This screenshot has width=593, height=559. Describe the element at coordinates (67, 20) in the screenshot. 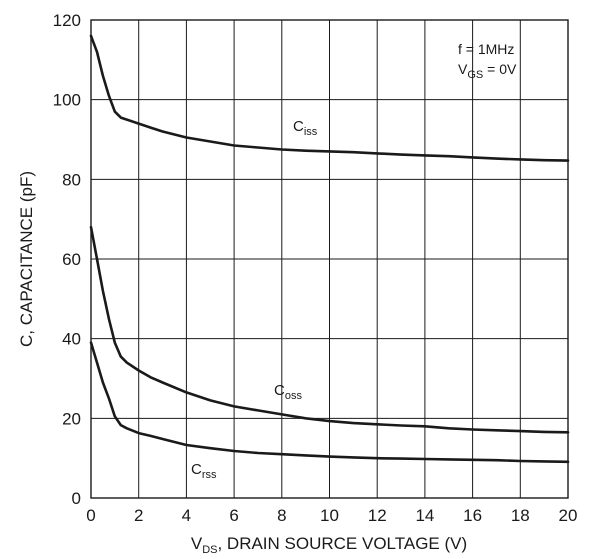

I see `y-tick-label: 120` at that location.